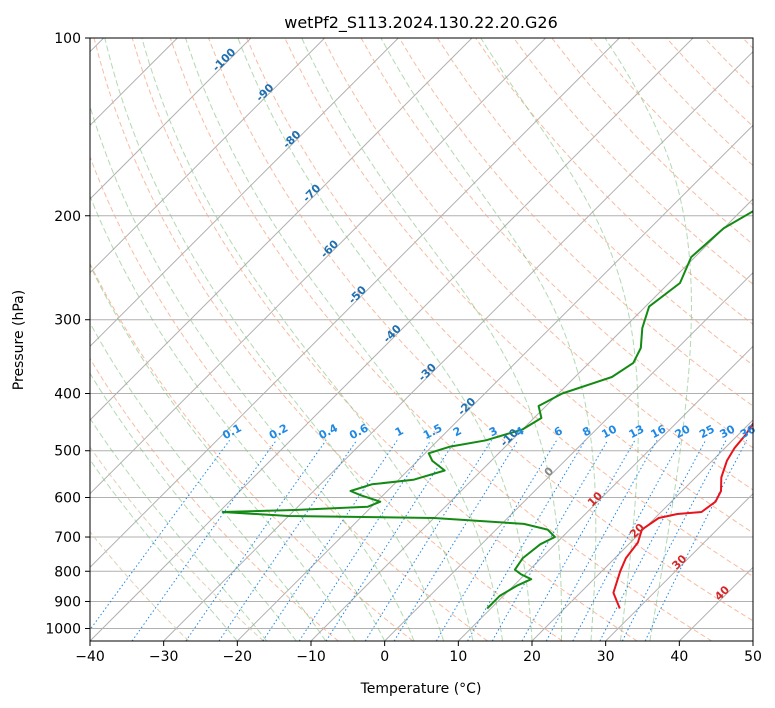  Describe the element at coordinates (63, 629) in the screenshot. I see `y-tick-label: 1000` at that location.